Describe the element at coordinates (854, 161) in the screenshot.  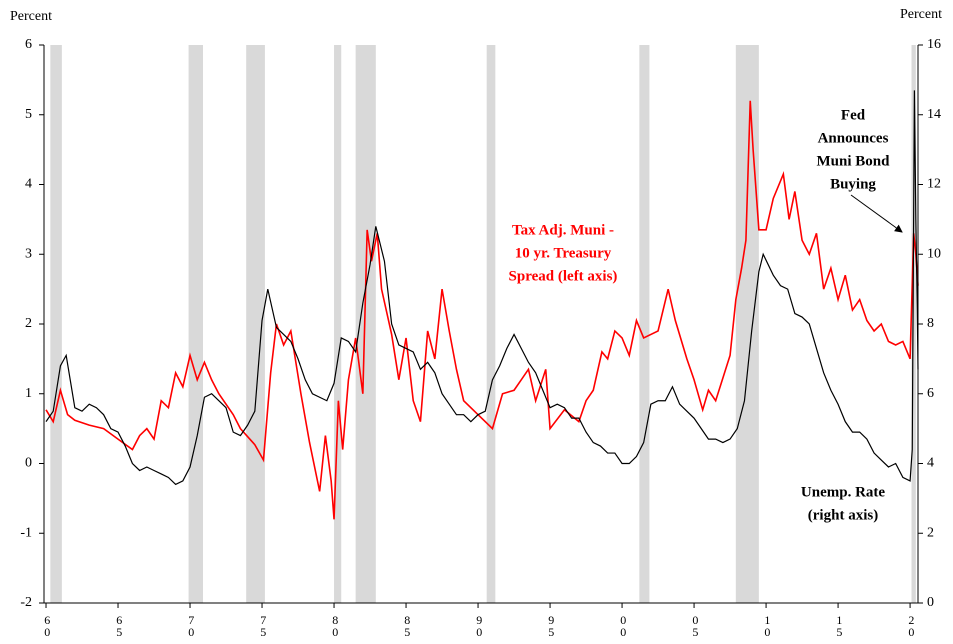
I see `annotation: Muni Bond` at that location.